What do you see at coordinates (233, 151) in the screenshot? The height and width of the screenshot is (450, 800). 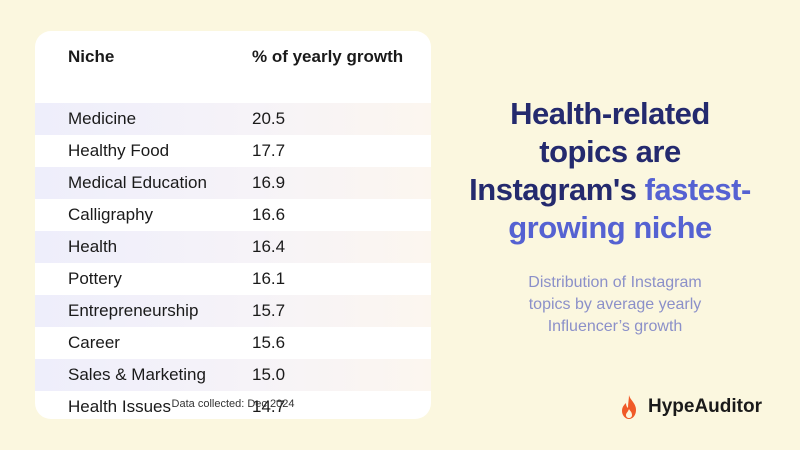 I see `table-row: Healthy Food 17.7` at bounding box center [233, 151].